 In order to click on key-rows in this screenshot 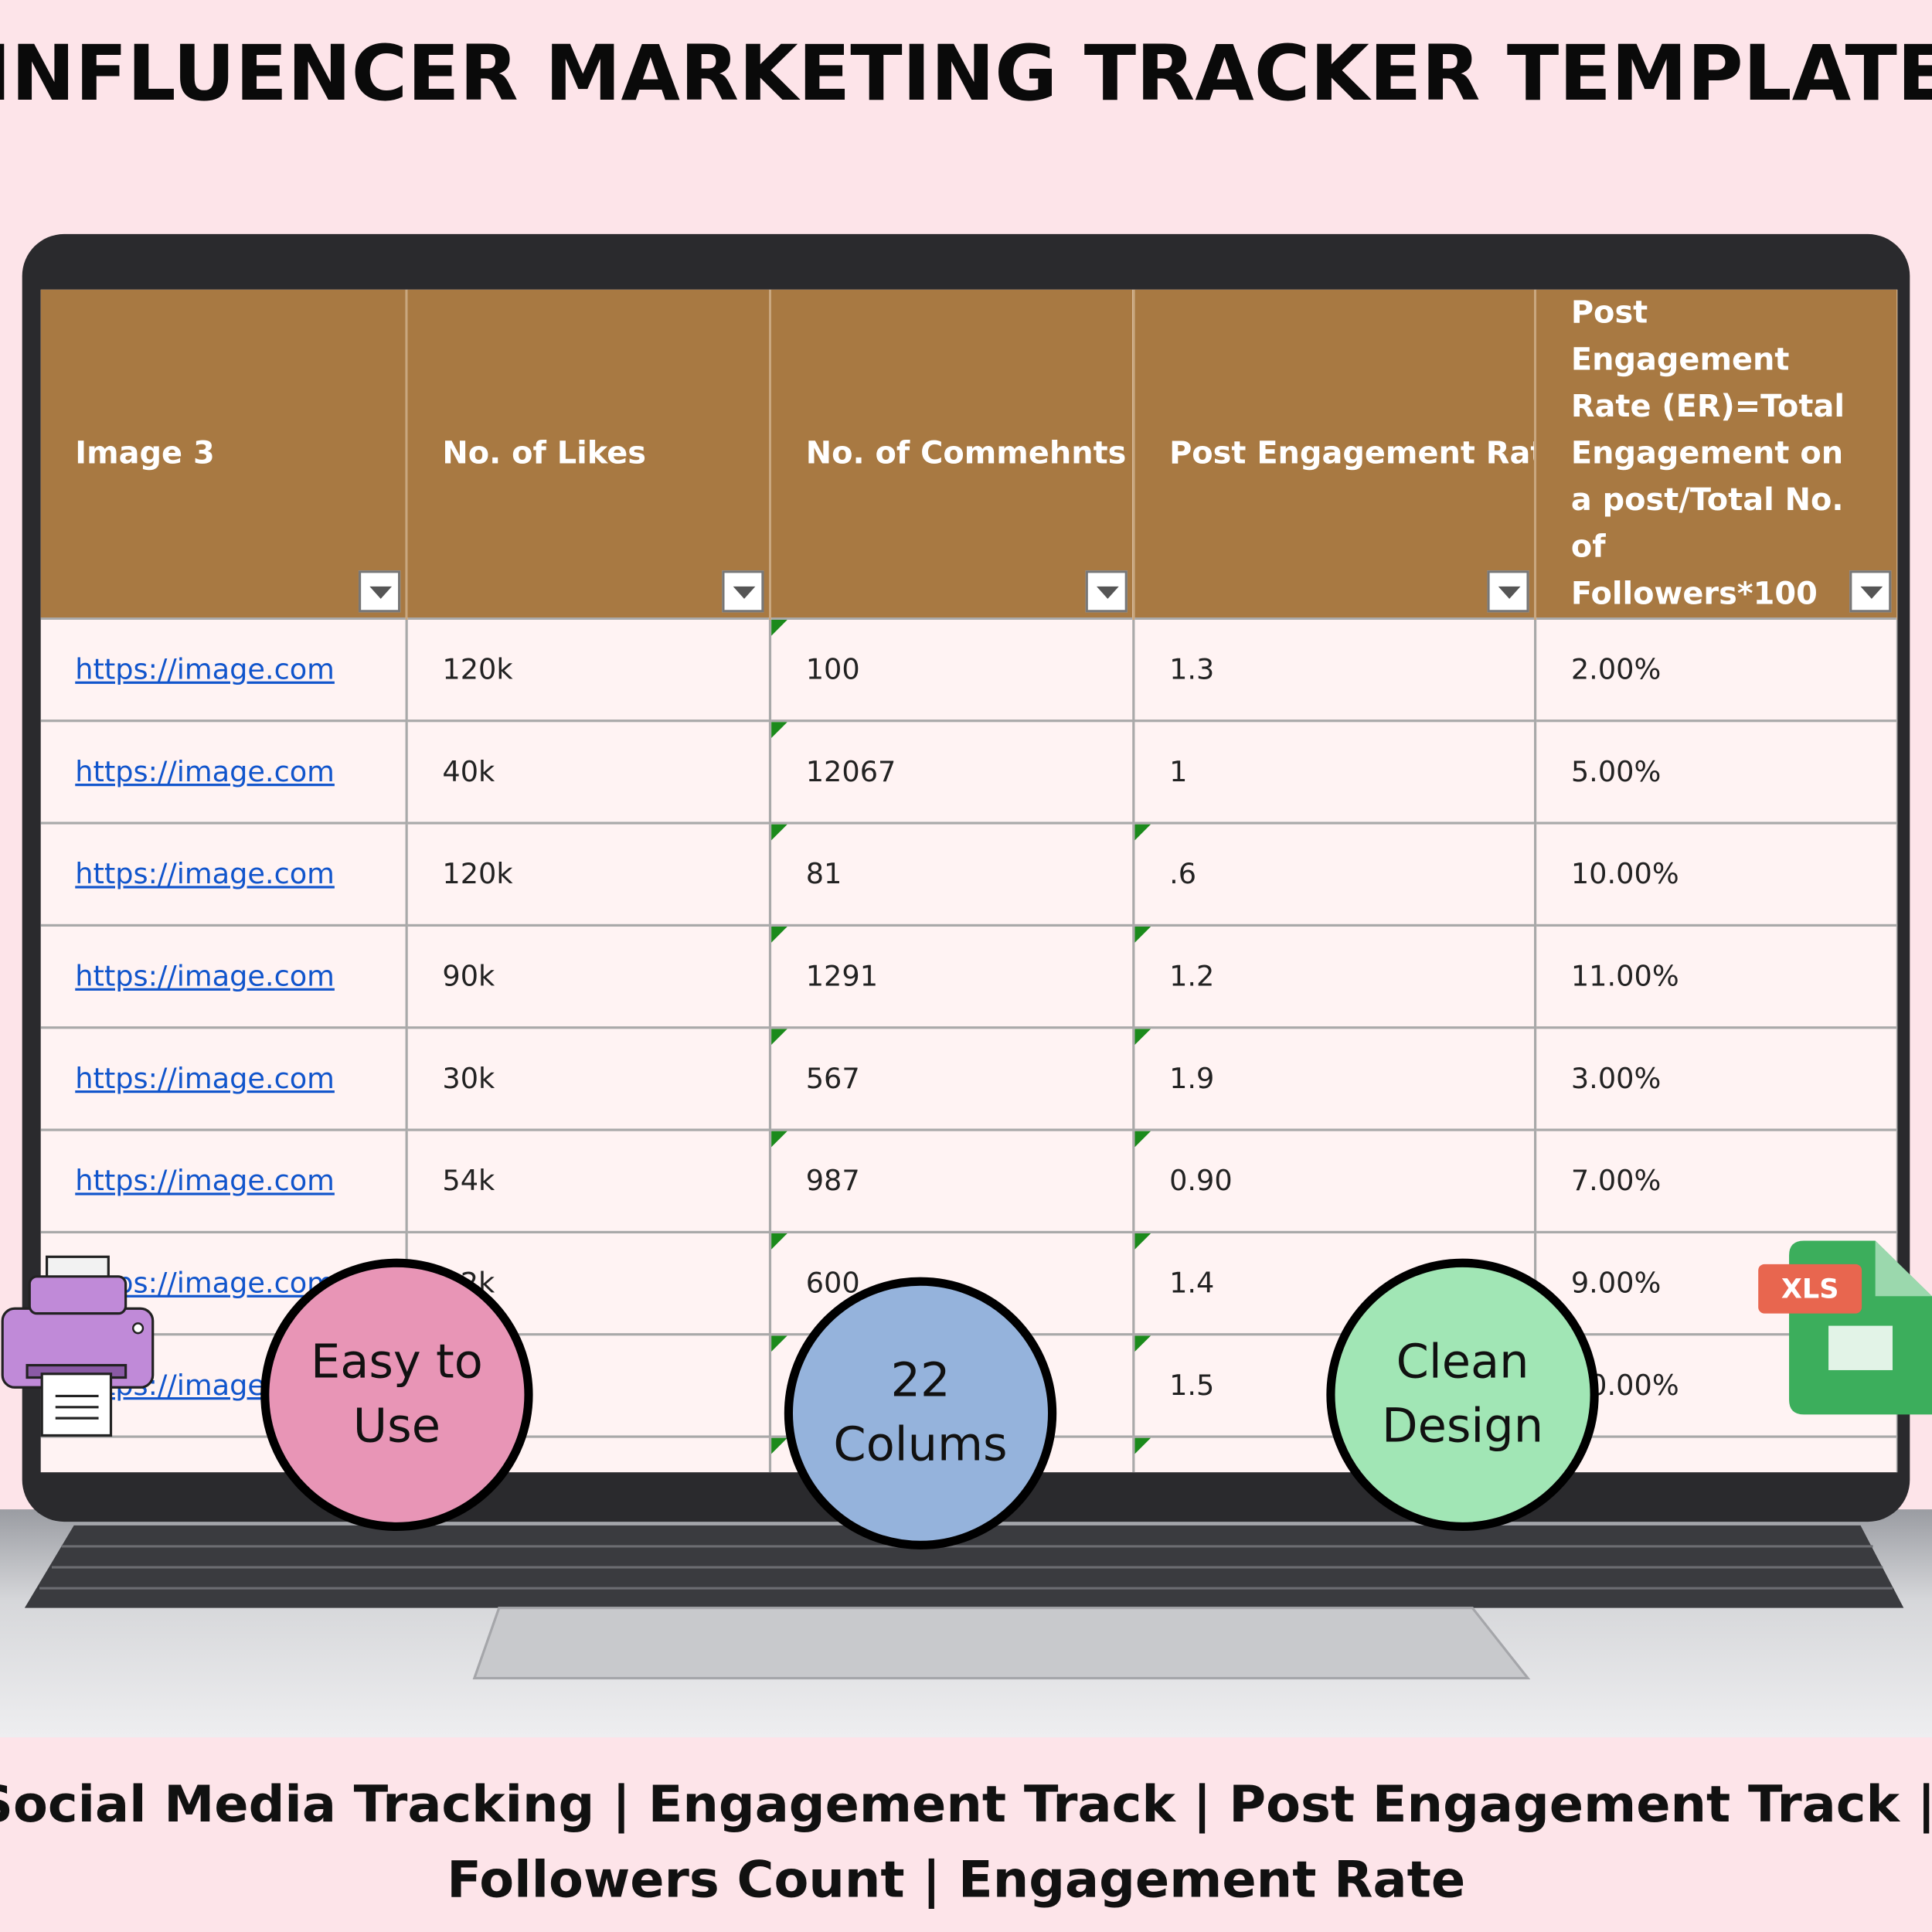, I will do `click(966, 1568)`.